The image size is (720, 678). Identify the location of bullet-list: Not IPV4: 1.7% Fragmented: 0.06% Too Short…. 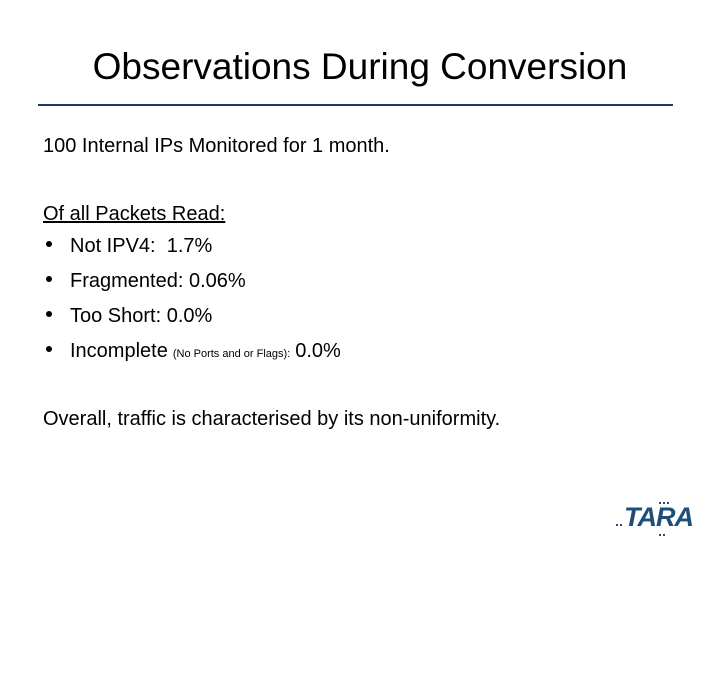
(192, 305).